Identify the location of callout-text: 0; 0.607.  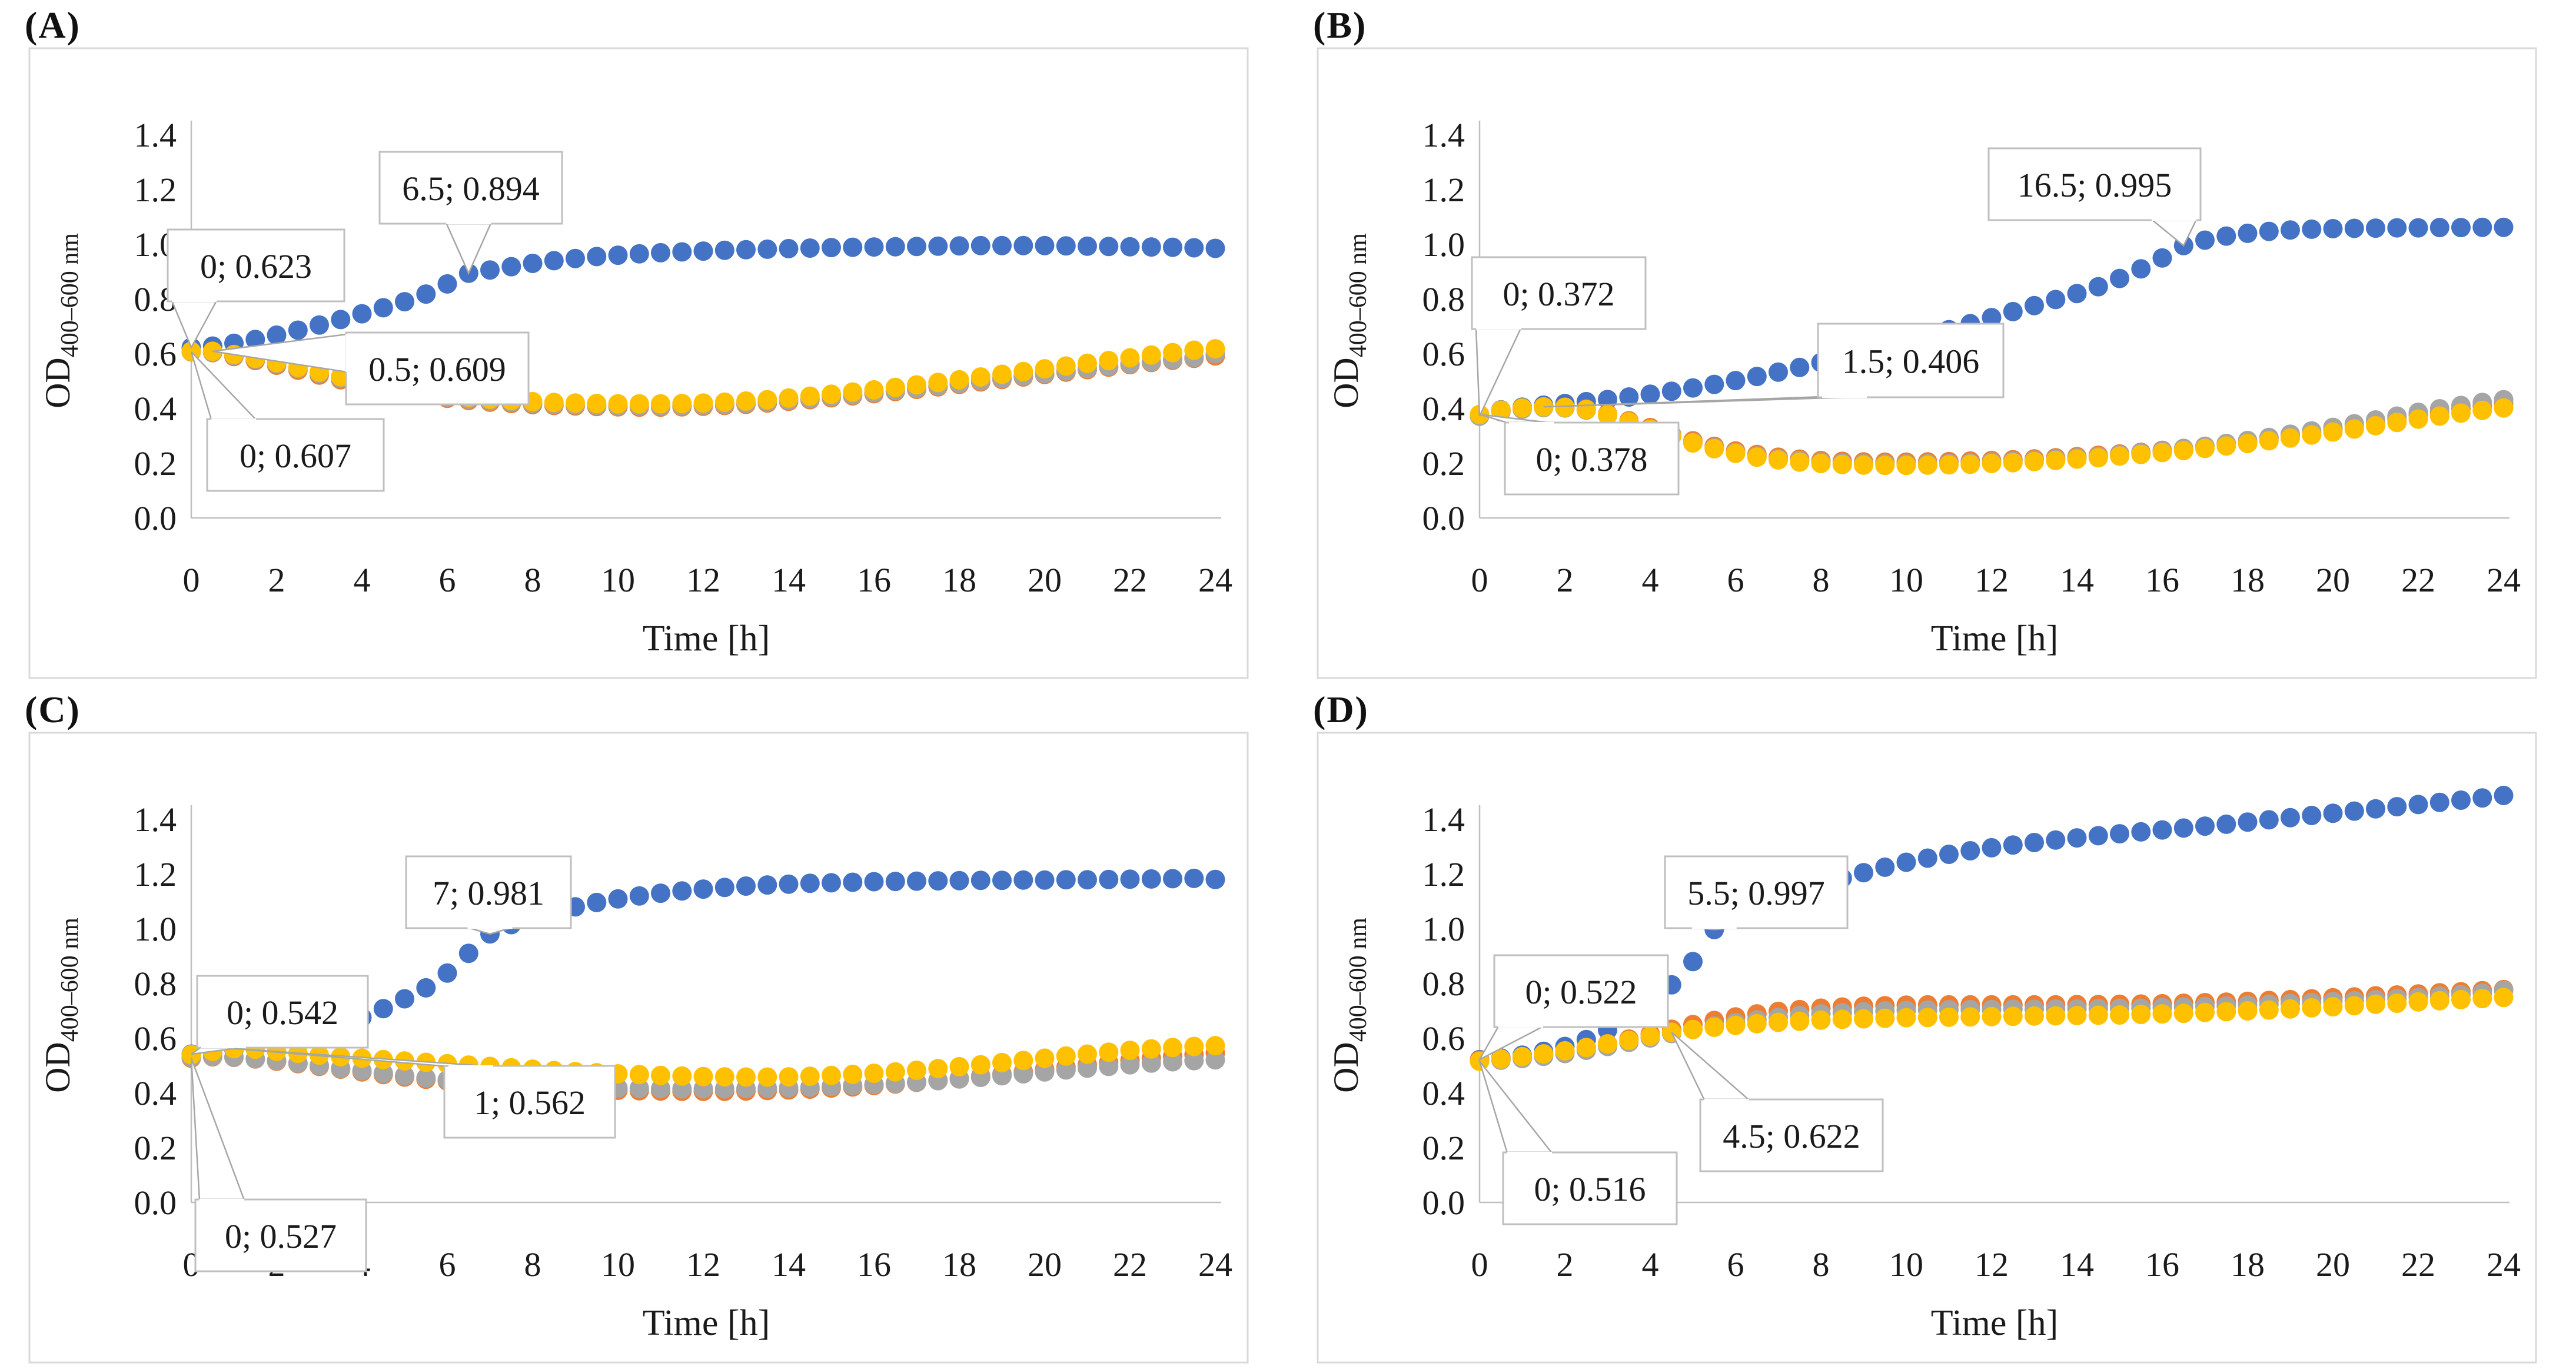
(295, 456).